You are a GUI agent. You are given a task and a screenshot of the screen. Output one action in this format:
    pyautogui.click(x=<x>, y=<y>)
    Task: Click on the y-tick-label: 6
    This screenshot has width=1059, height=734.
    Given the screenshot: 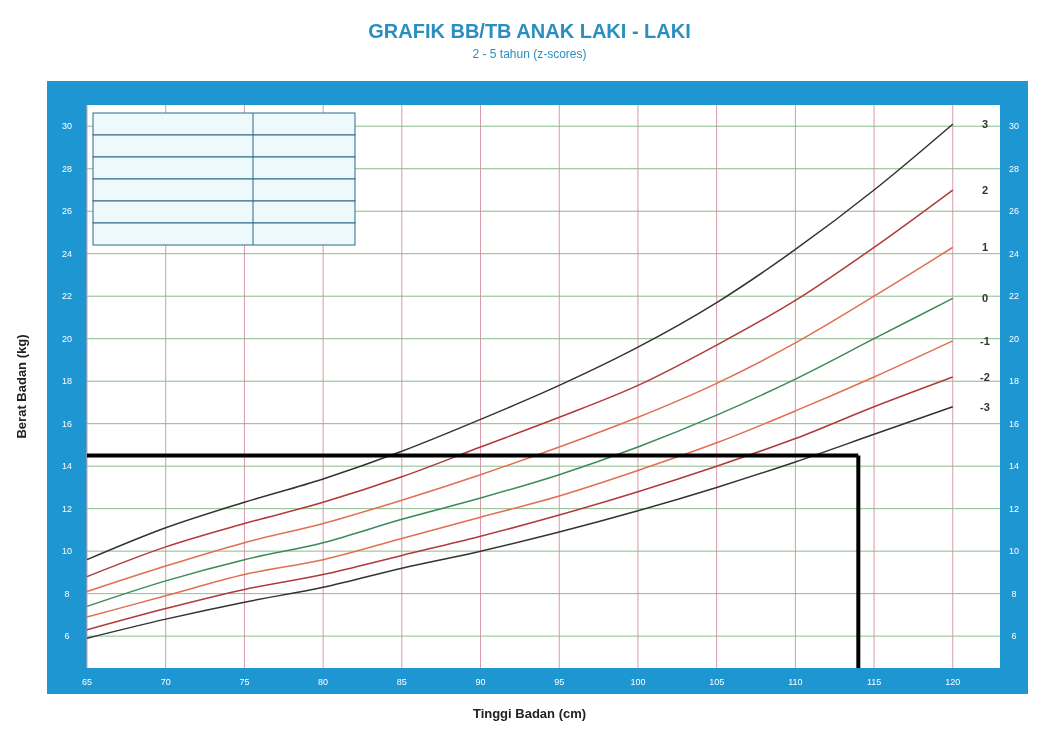 What is the action you would take?
    pyautogui.click(x=67, y=636)
    